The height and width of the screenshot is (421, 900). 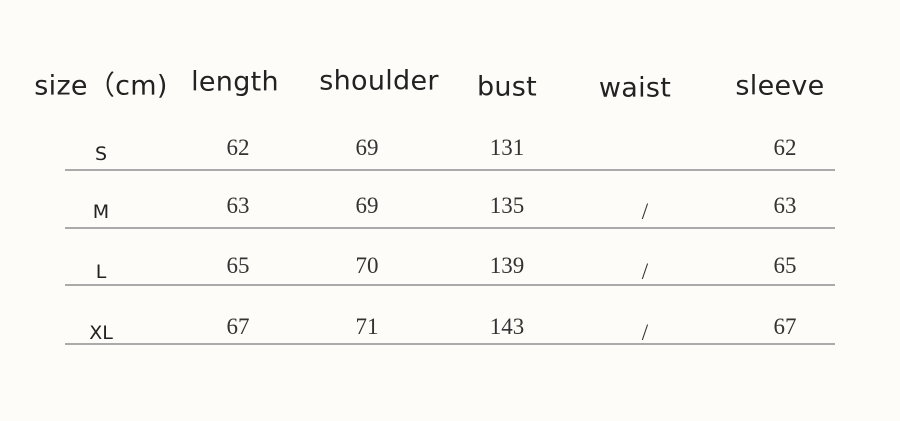 I want to click on cell-sleeve: 65, so click(x=785, y=265).